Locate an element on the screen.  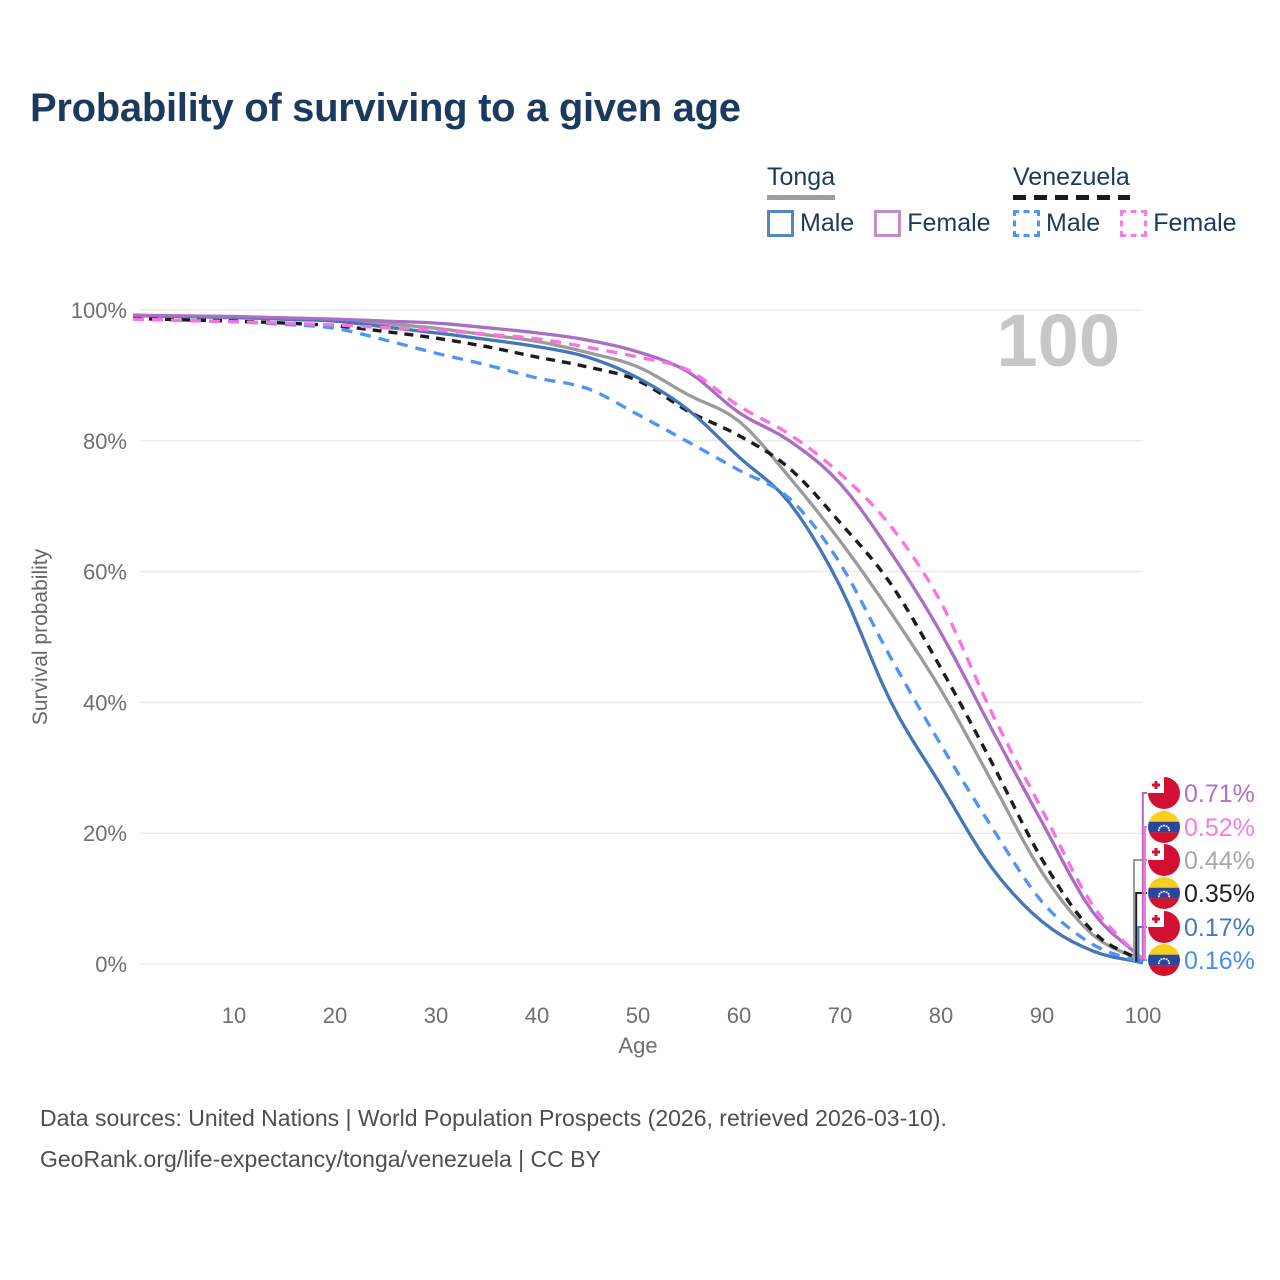
x-tick-label: 20 is located at coordinates (335, 1015).